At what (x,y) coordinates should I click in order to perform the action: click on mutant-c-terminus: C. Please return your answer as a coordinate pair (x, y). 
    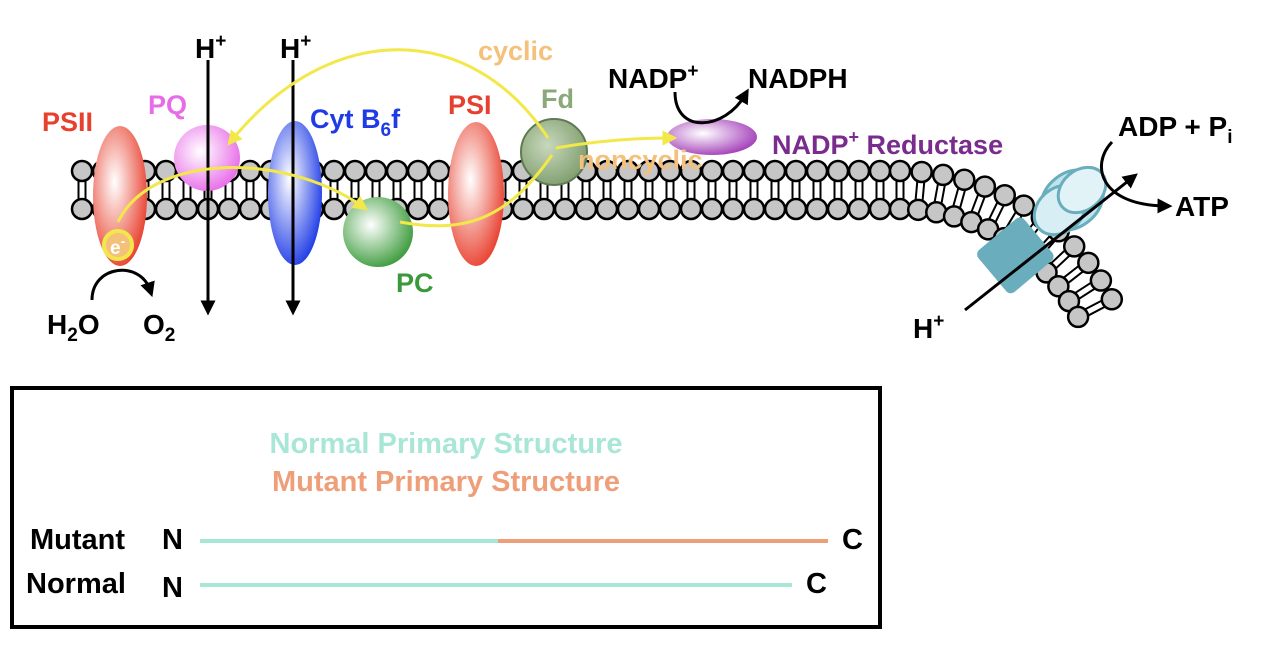
    Looking at the image, I should click on (852, 540).